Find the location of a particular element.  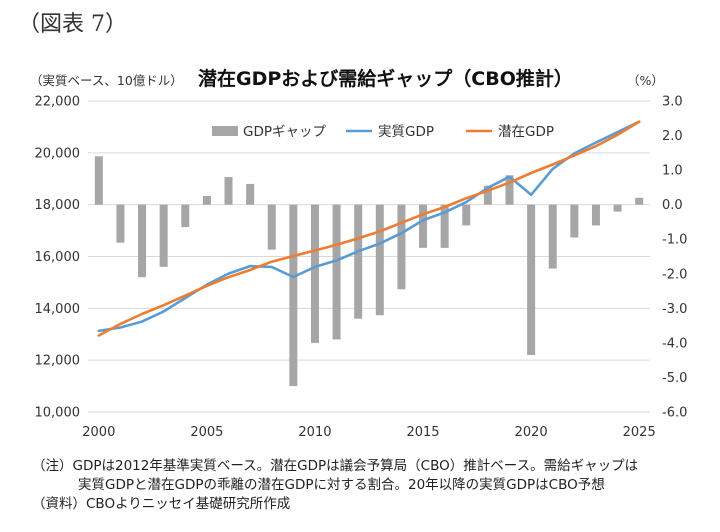

right-tick-label: -6.0 is located at coordinates (674, 413).